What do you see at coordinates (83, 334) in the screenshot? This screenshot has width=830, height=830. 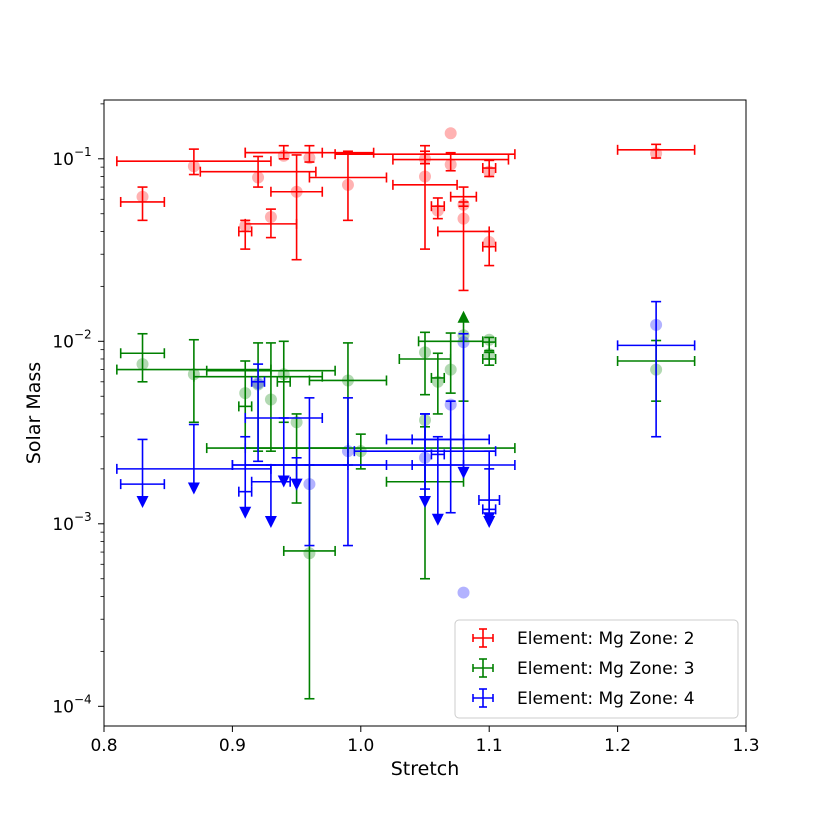 I see `y-tick-exponent: −2` at bounding box center [83, 334].